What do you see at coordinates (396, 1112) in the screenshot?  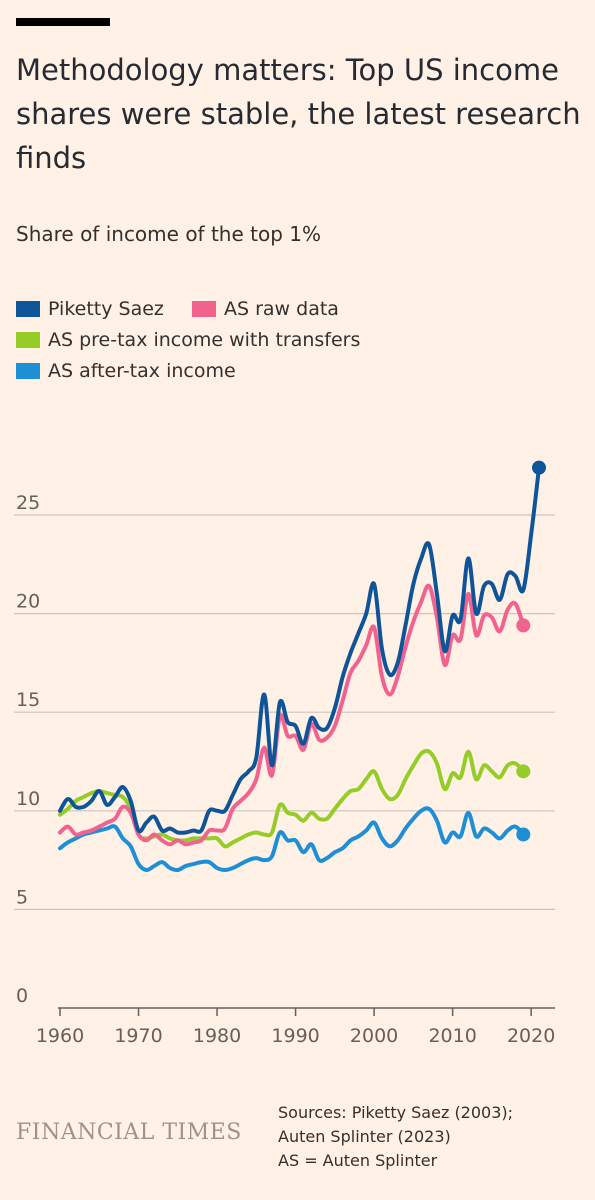 I see `sources-line: Sources: Piketty Saez (2003);` at bounding box center [396, 1112].